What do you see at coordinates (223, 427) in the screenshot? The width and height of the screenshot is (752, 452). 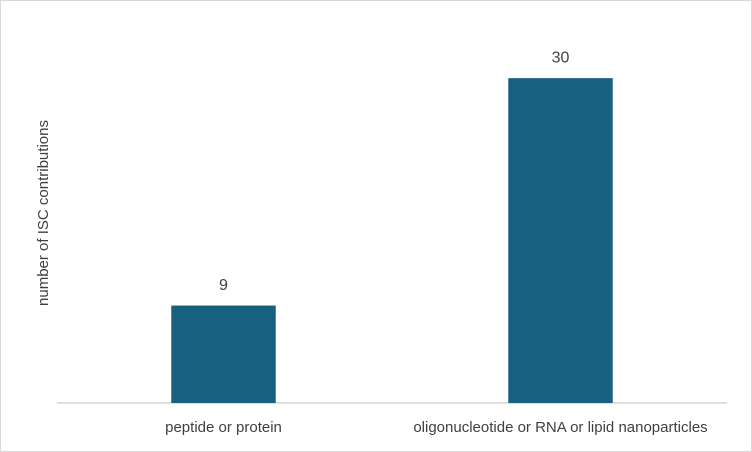 I see `x-tick-label: peptide or protein` at bounding box center [223, 427].